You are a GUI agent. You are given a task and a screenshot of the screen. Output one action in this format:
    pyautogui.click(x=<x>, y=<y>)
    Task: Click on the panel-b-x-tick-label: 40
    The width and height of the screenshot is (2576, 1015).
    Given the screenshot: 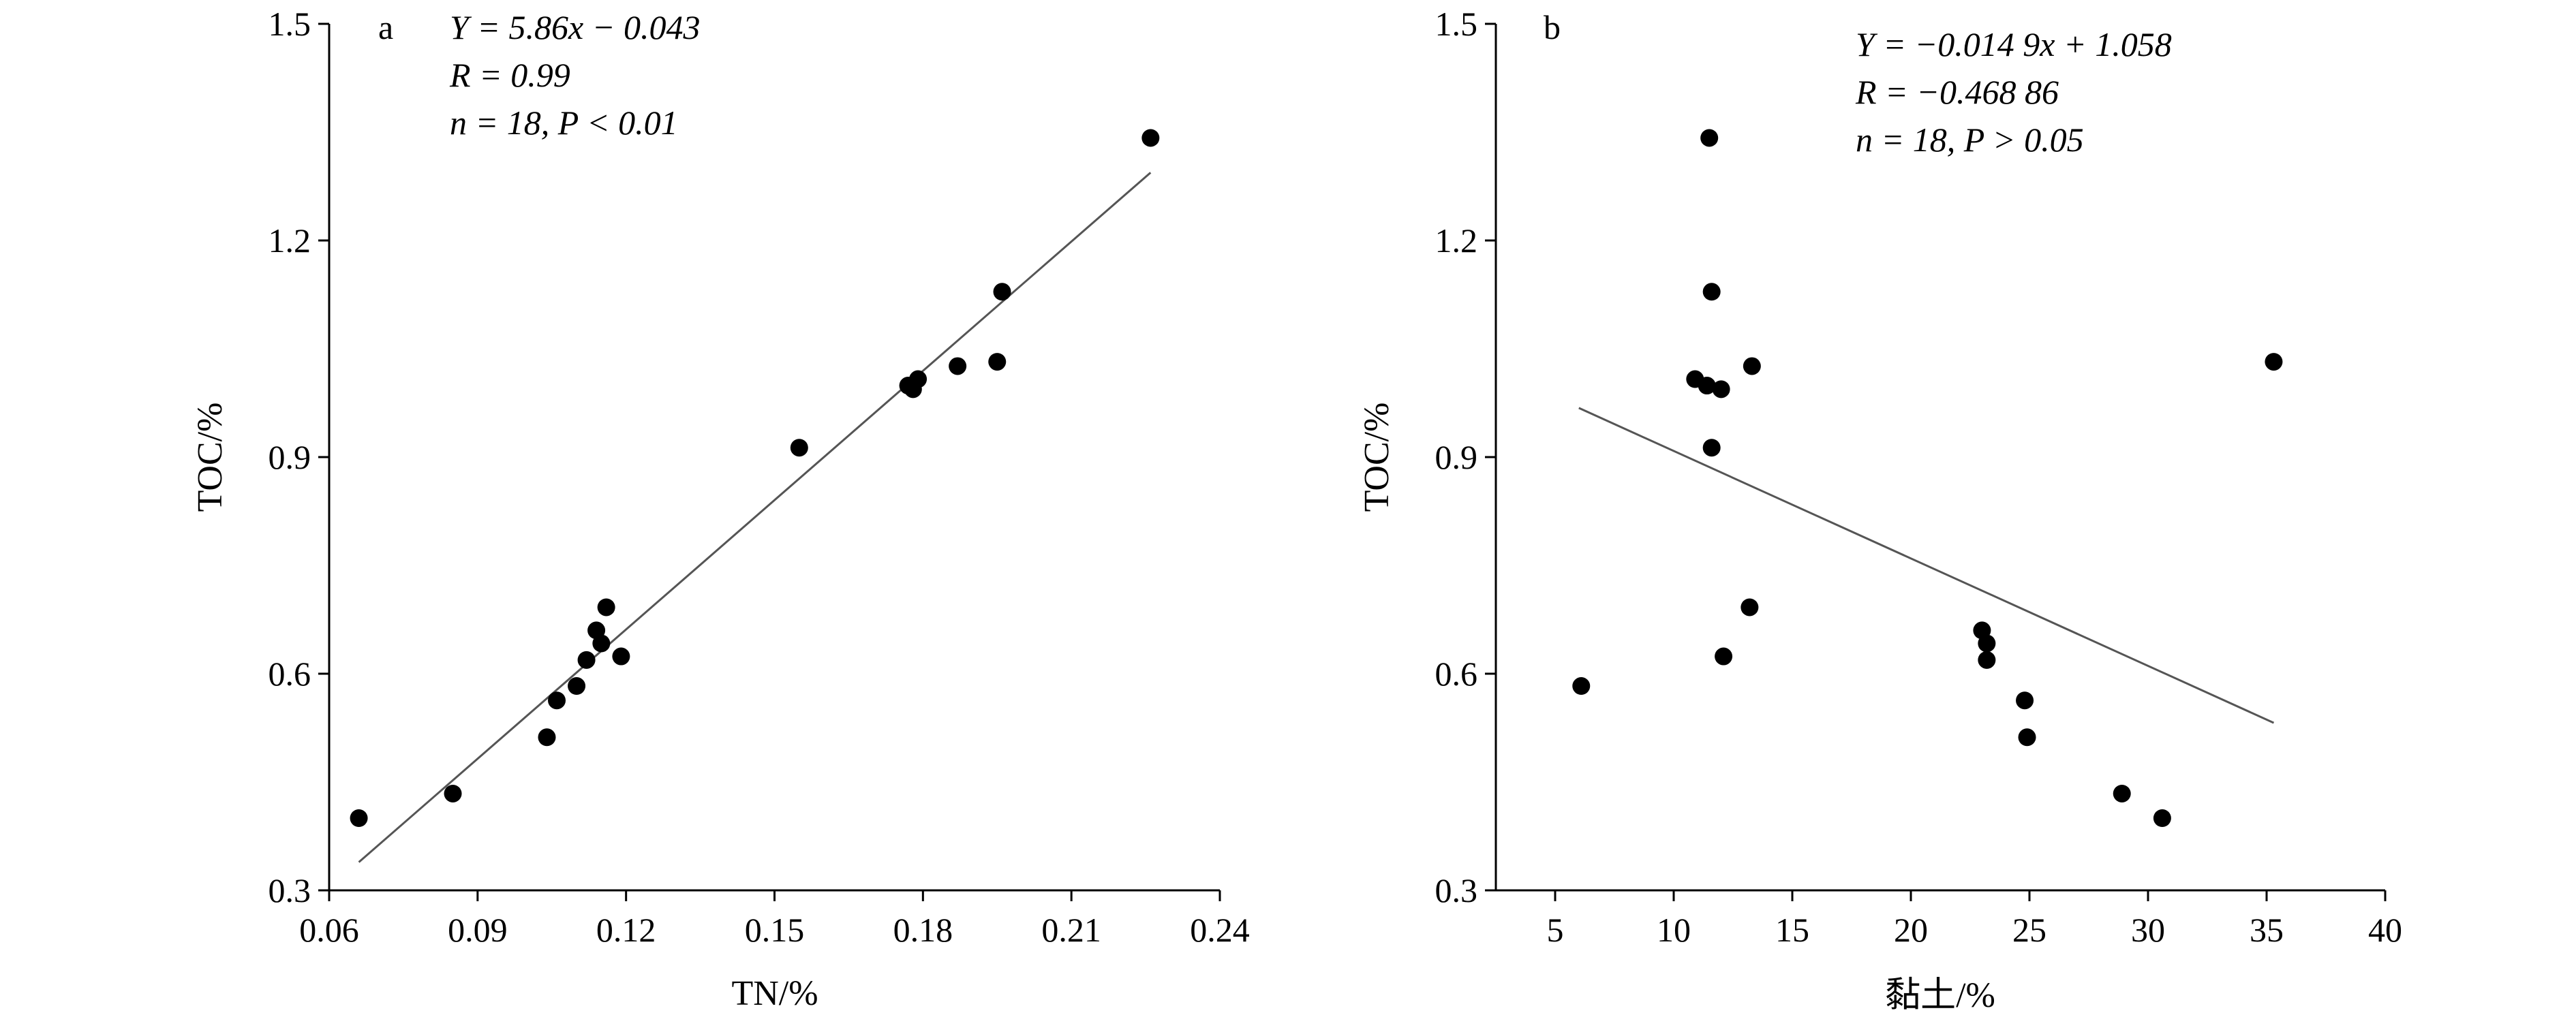 What is the action you would take?
    pyautogui.click(x=2385, y=930)
    